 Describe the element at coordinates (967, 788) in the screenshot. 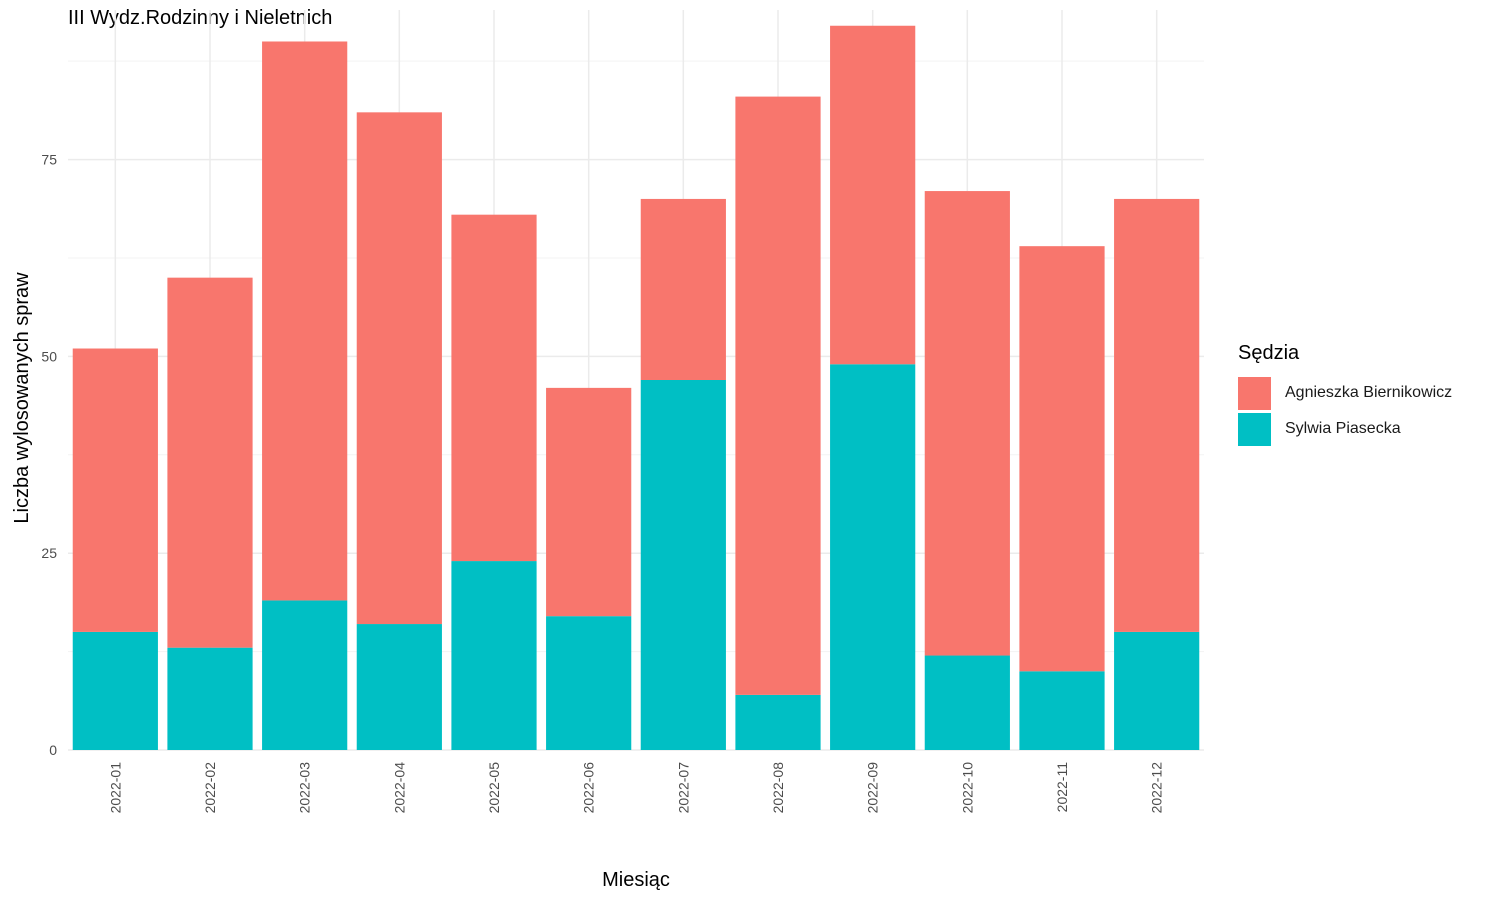

I see `x-tick-label: 2022-10` at that location.